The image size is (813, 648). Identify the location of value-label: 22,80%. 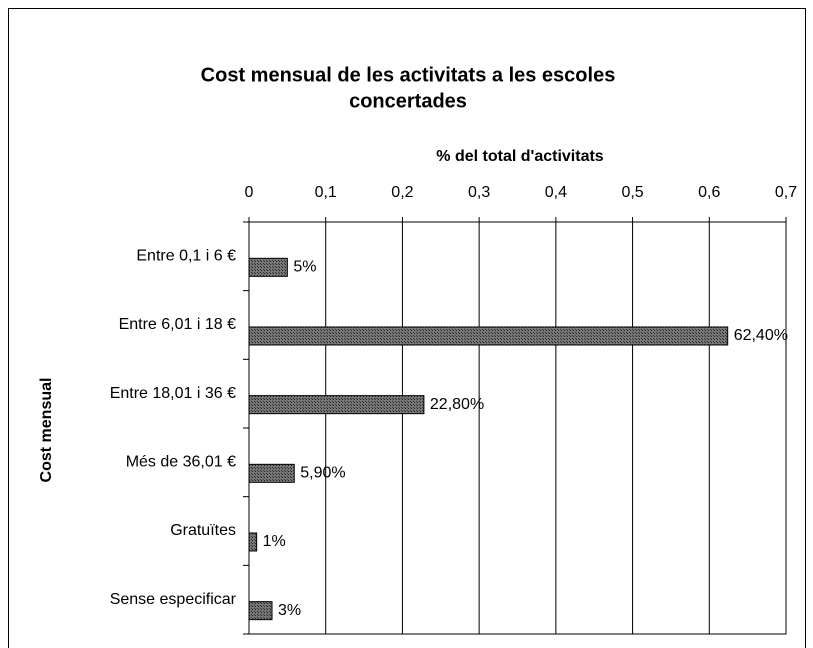
(457, 404).